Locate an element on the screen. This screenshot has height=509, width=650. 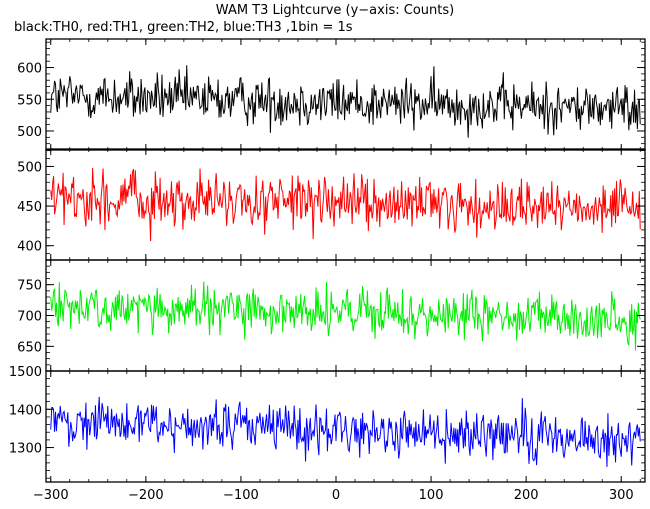
x-axis: −300 −200 −100 0 100 200 300 is located at coordinates (333, 495).